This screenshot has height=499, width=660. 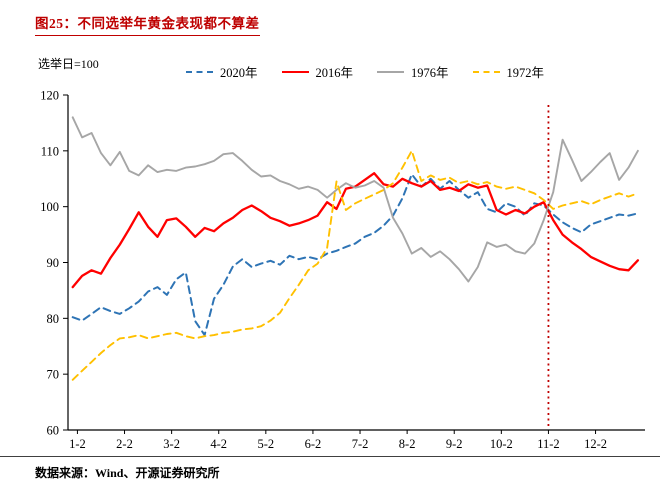 I want to click on svg-text: 80, so click(x=53, y=319).